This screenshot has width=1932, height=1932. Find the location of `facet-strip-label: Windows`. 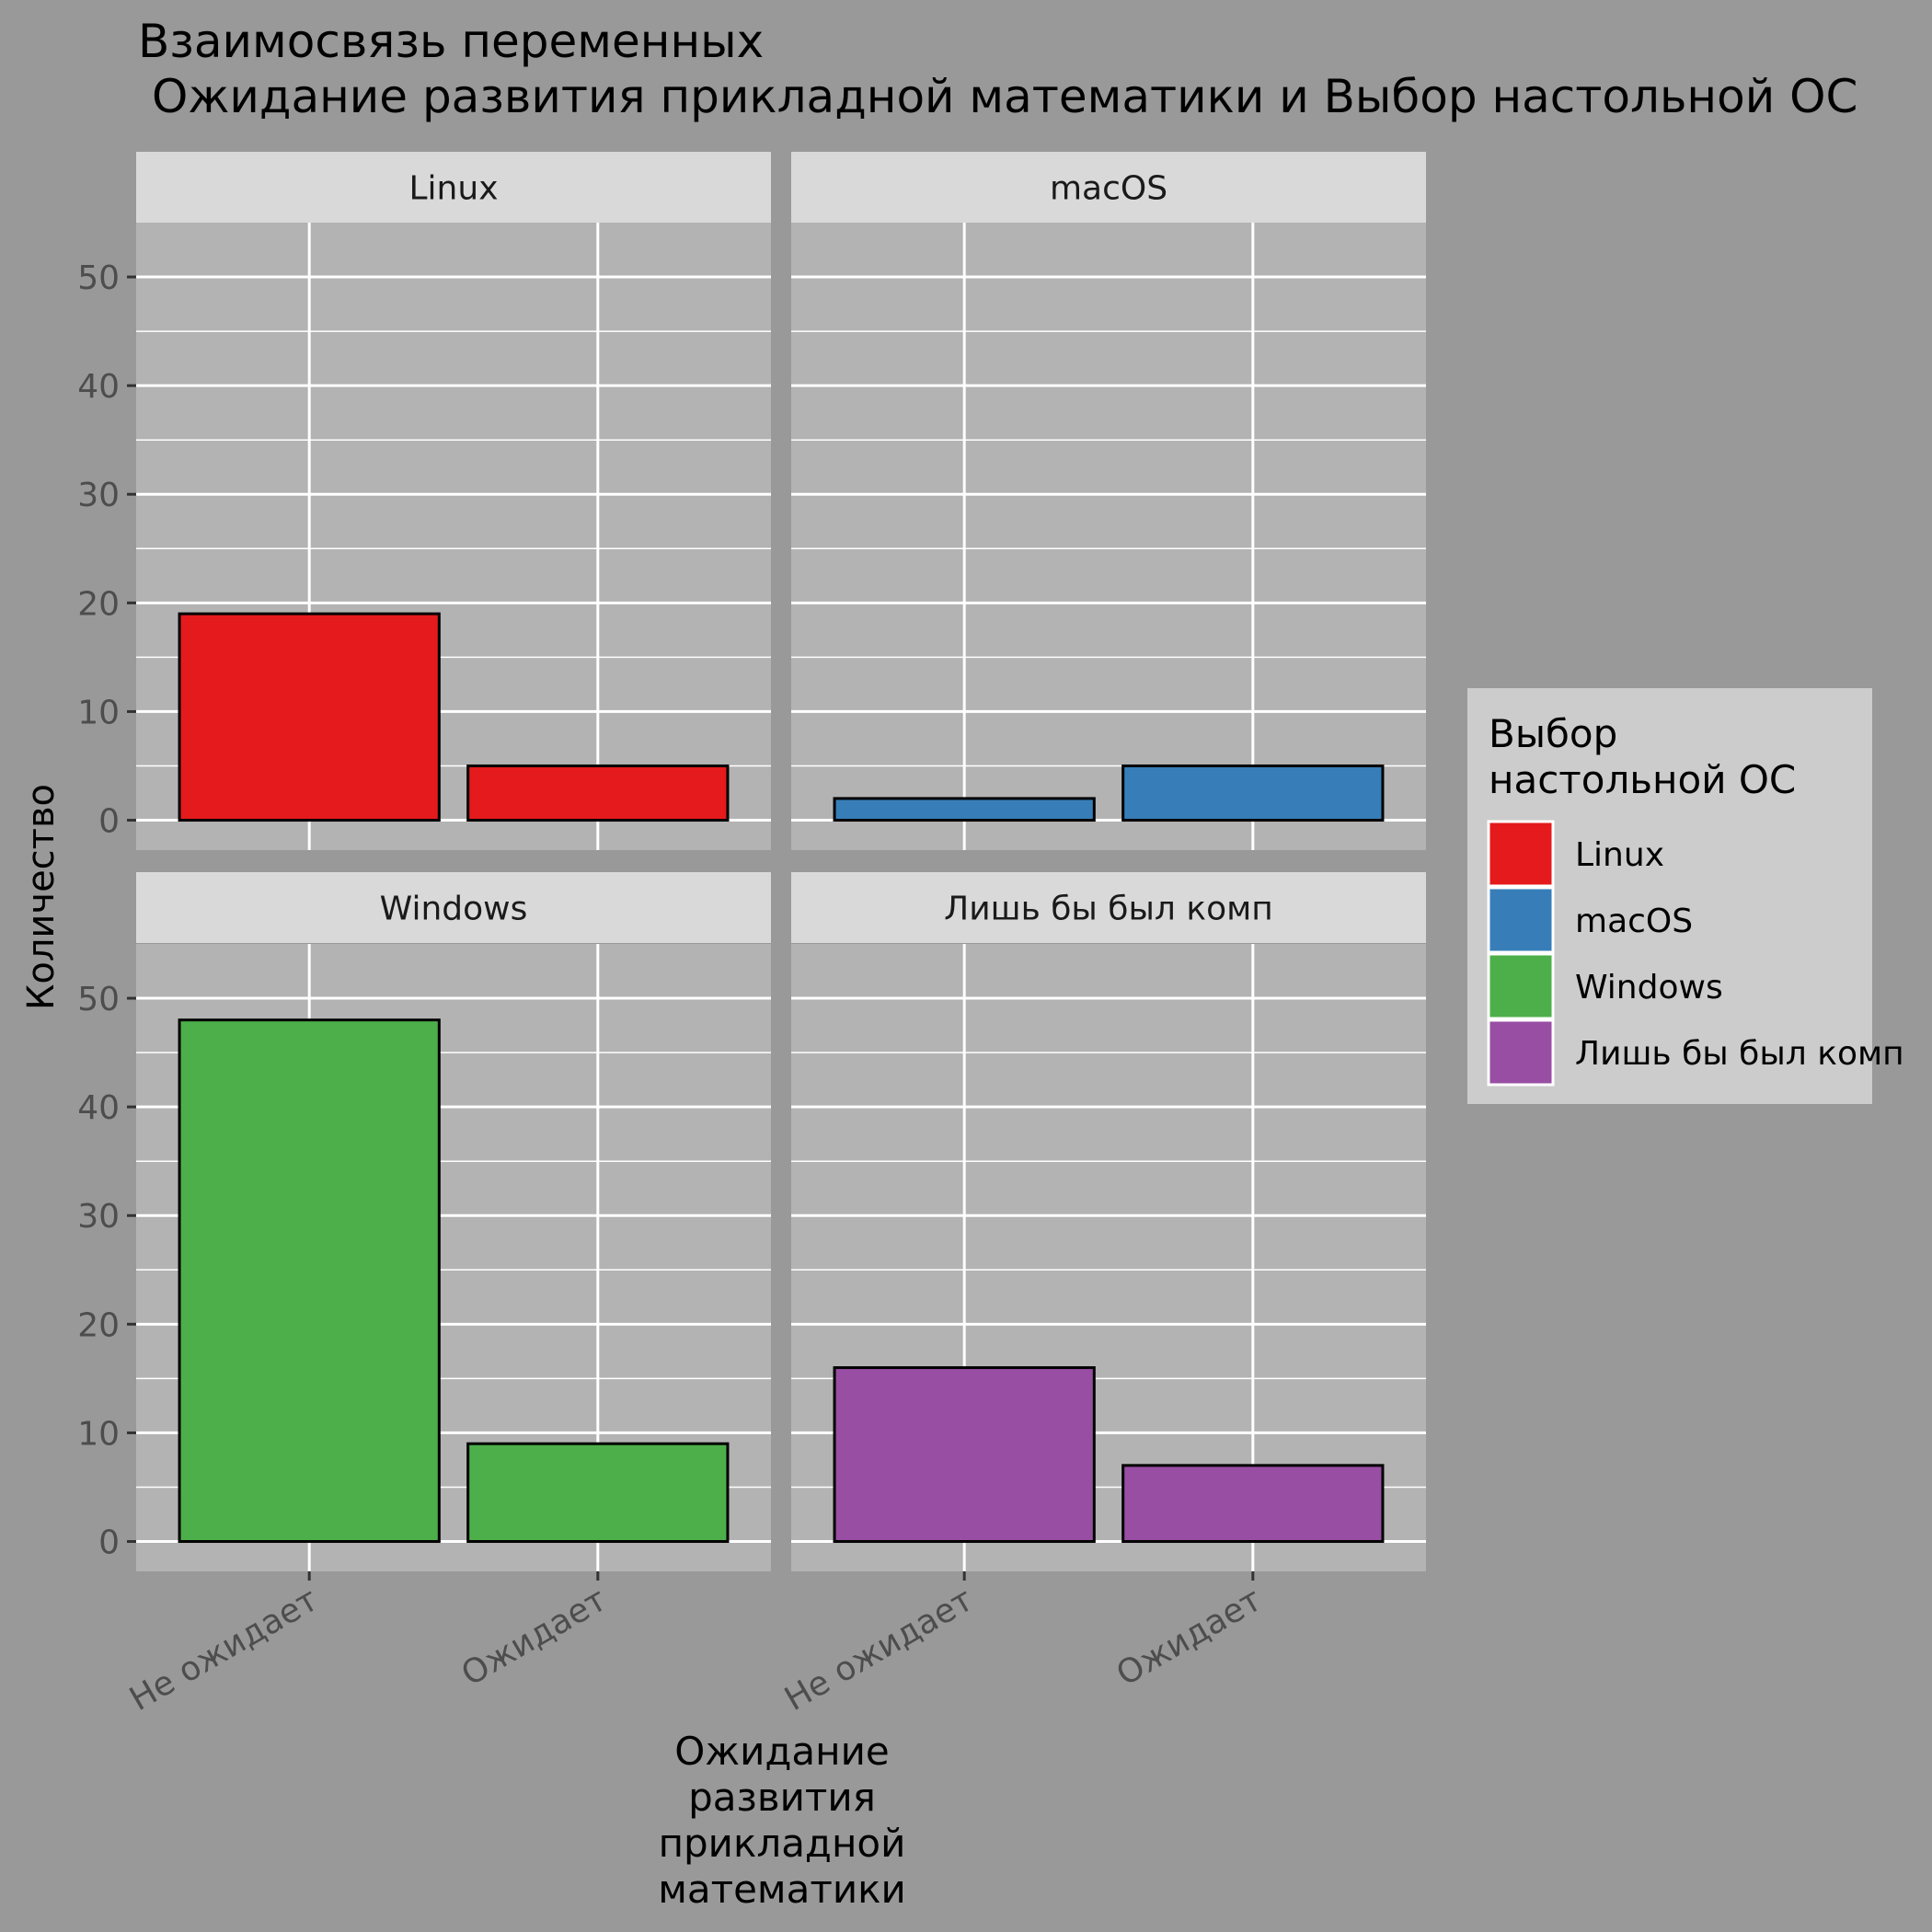

facet-strip-label: Windows is located at coordinates (454, 909).